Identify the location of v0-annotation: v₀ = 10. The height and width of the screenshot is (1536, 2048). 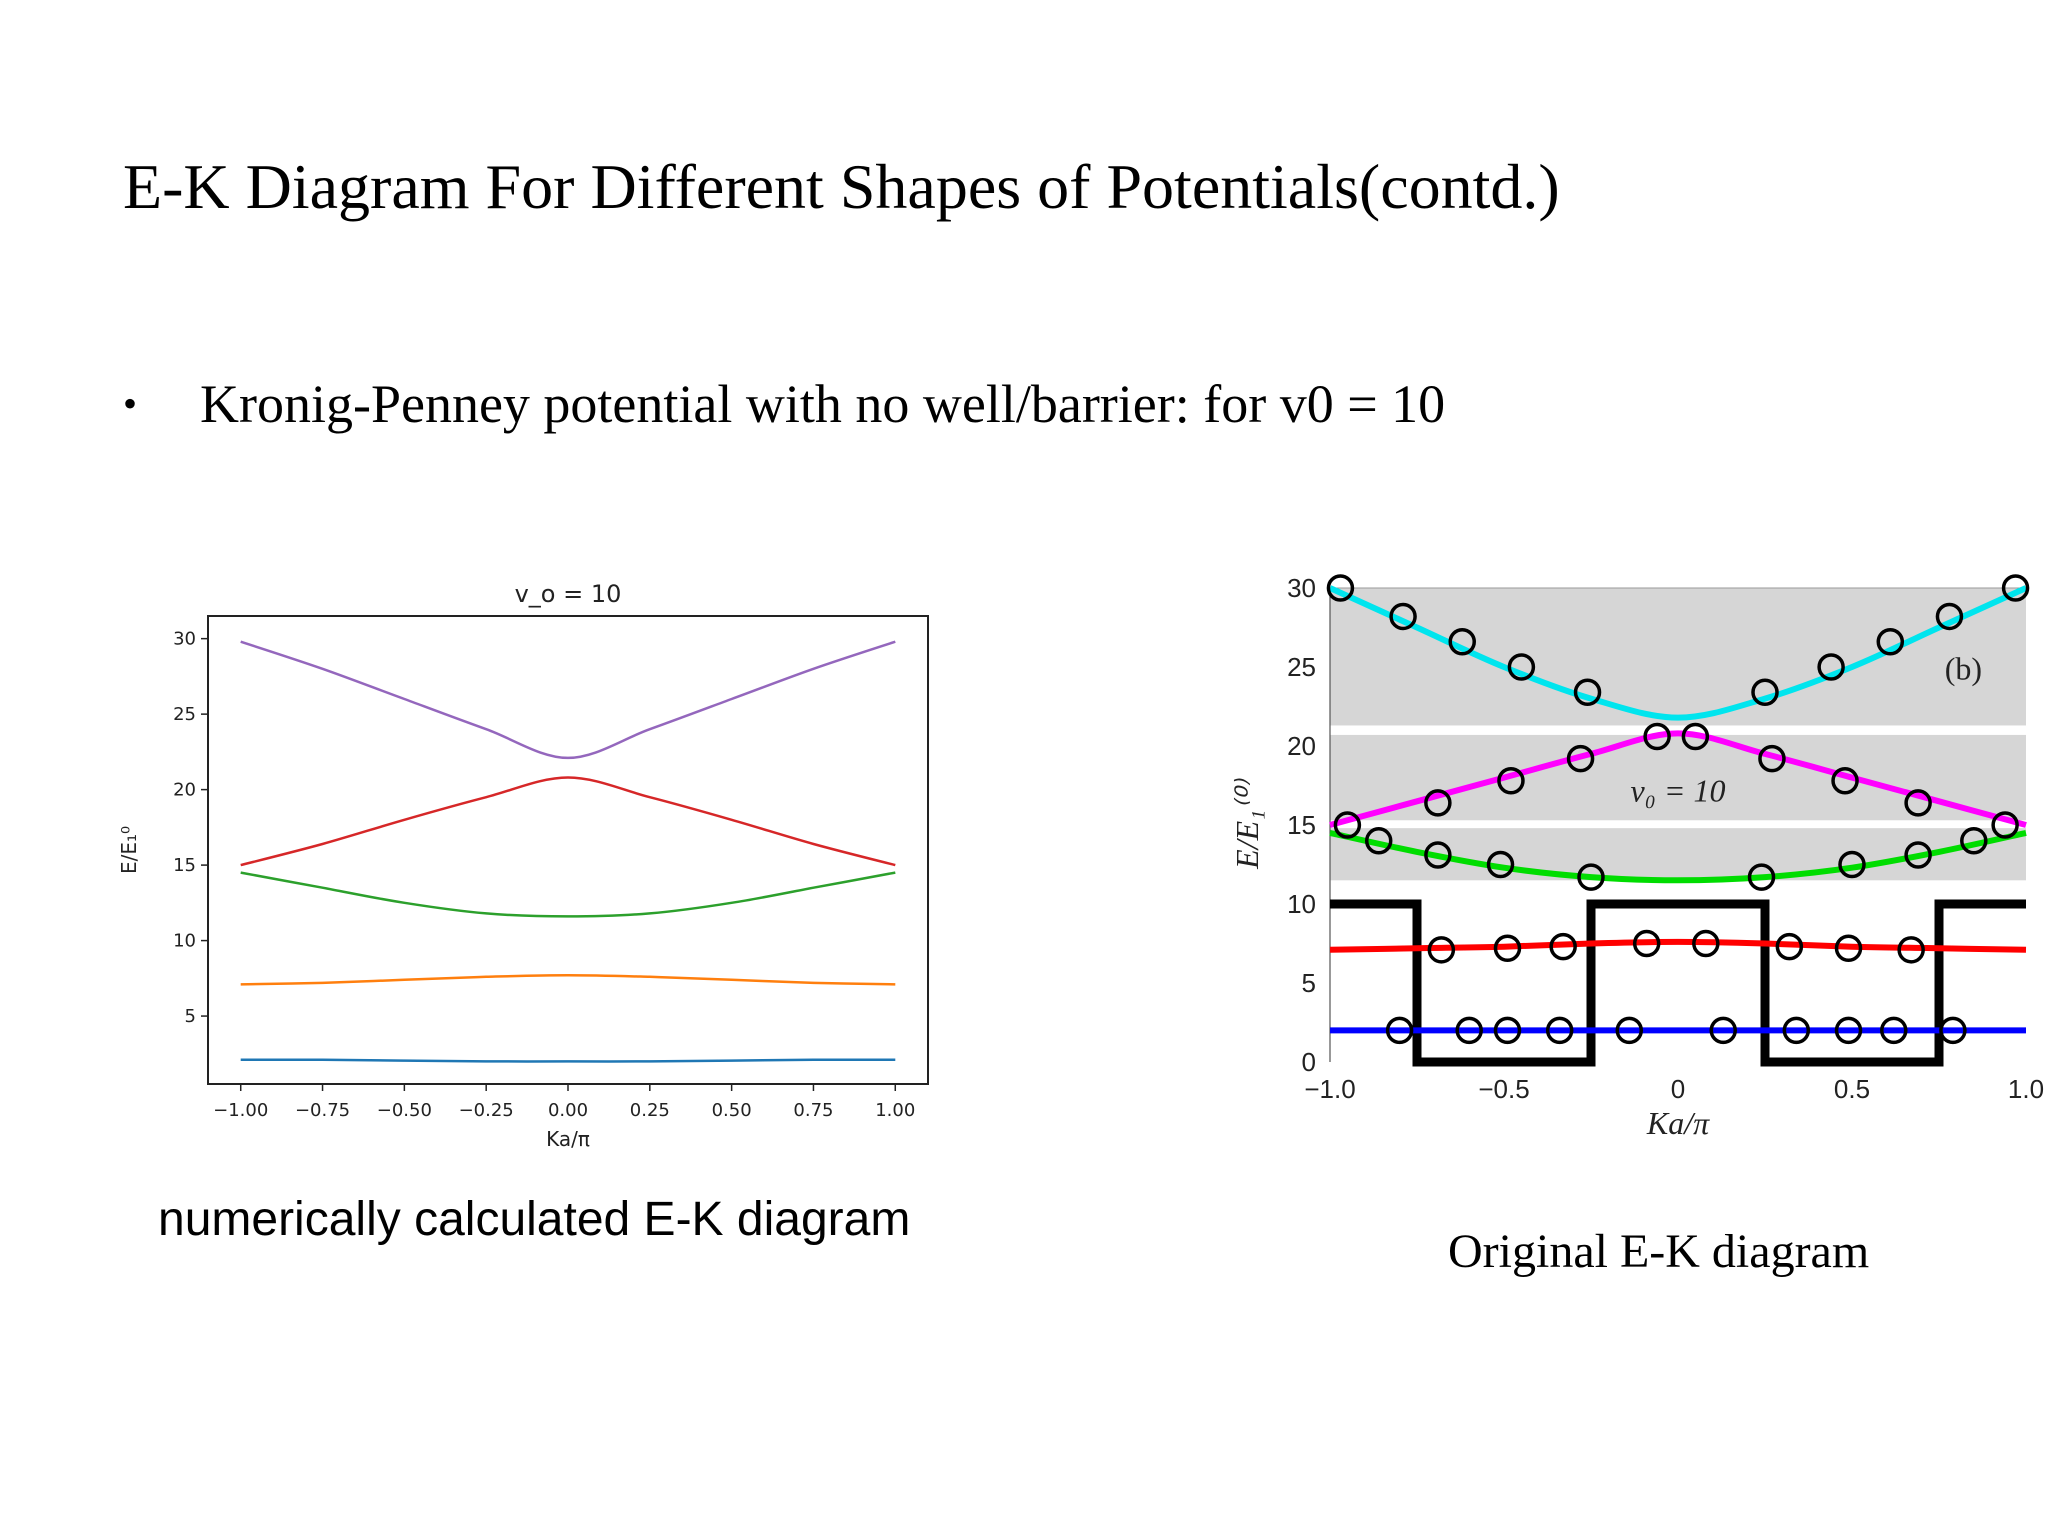
(1678, 790).